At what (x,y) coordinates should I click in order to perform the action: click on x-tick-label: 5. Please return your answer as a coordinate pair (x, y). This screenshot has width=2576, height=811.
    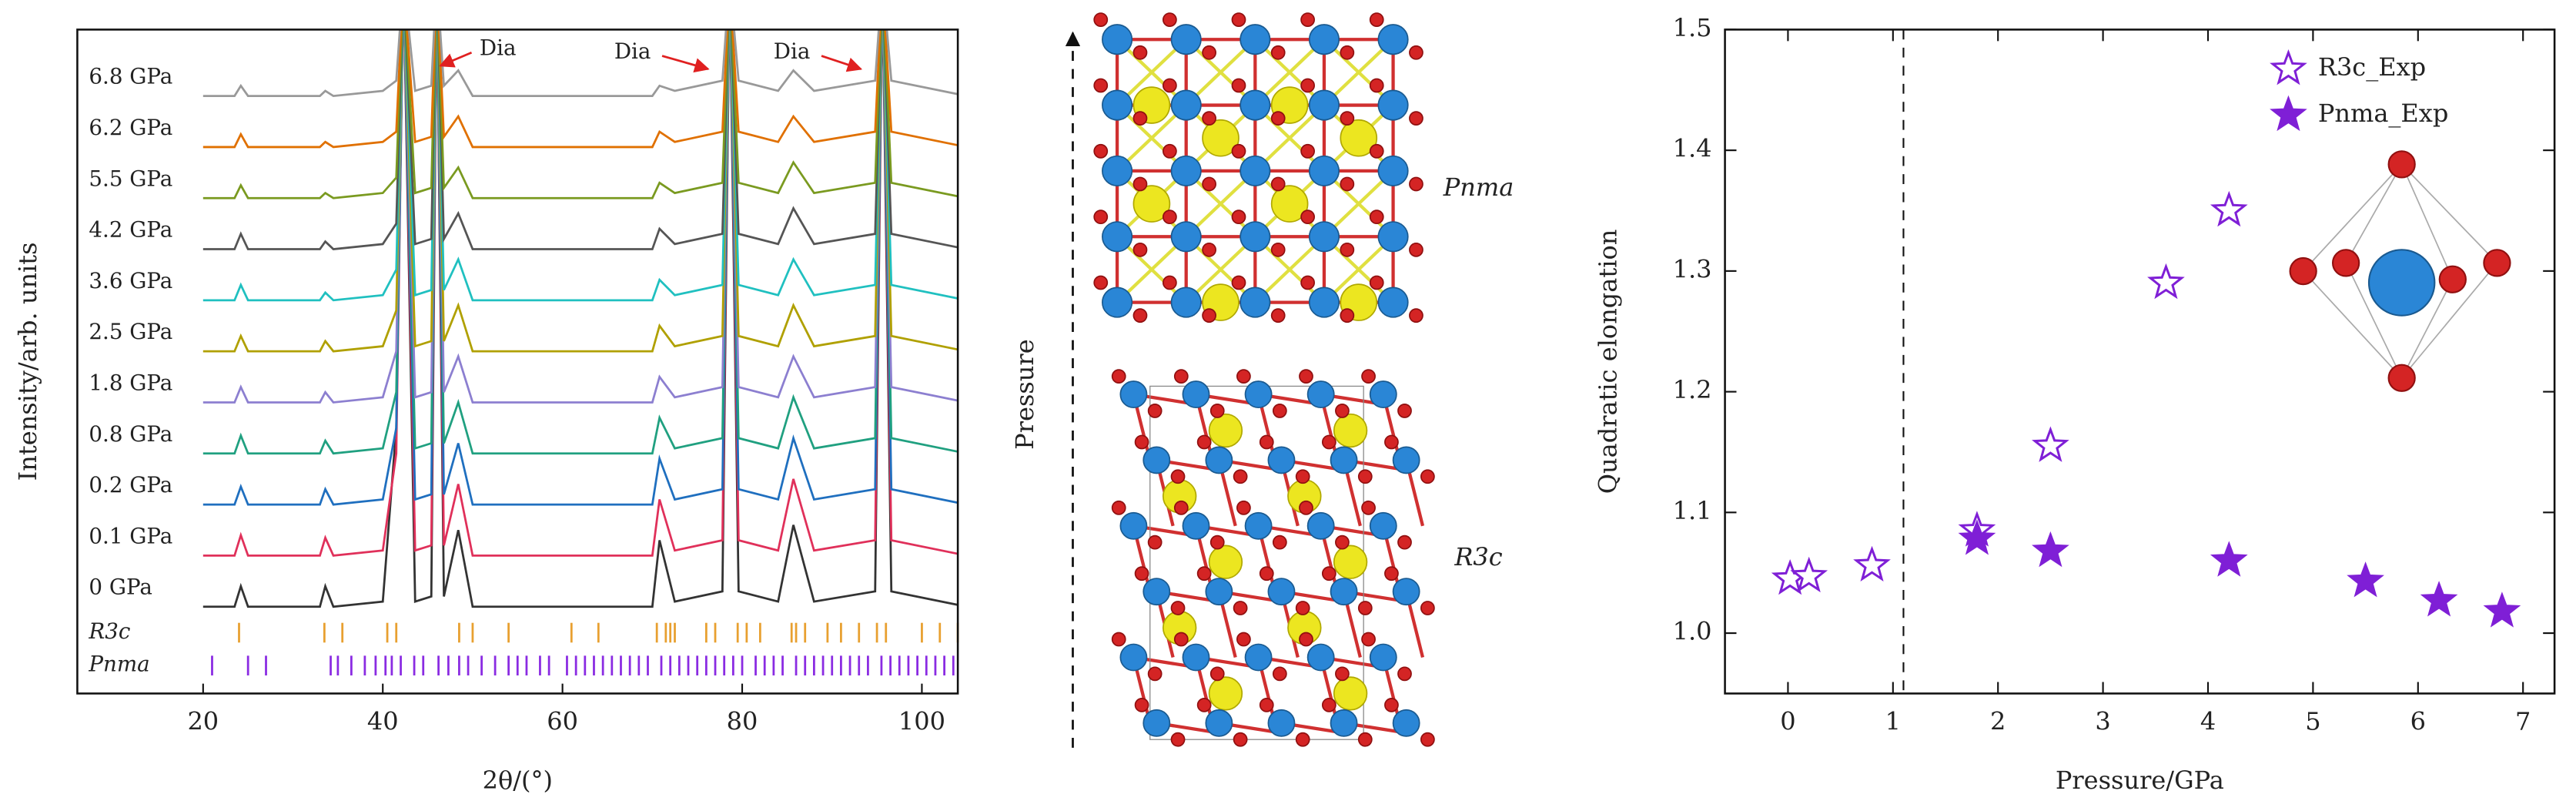
    Looking at the image, I should click on (2312, 721).